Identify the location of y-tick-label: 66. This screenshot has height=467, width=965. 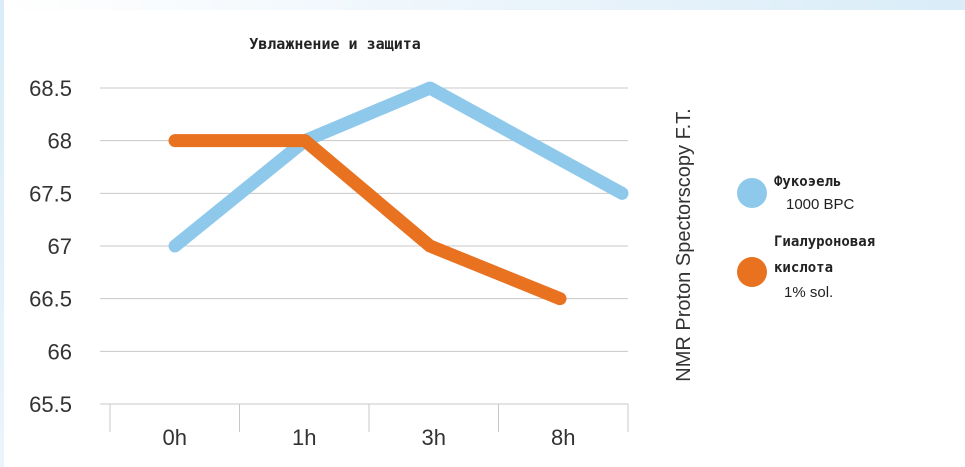
(60, 351).